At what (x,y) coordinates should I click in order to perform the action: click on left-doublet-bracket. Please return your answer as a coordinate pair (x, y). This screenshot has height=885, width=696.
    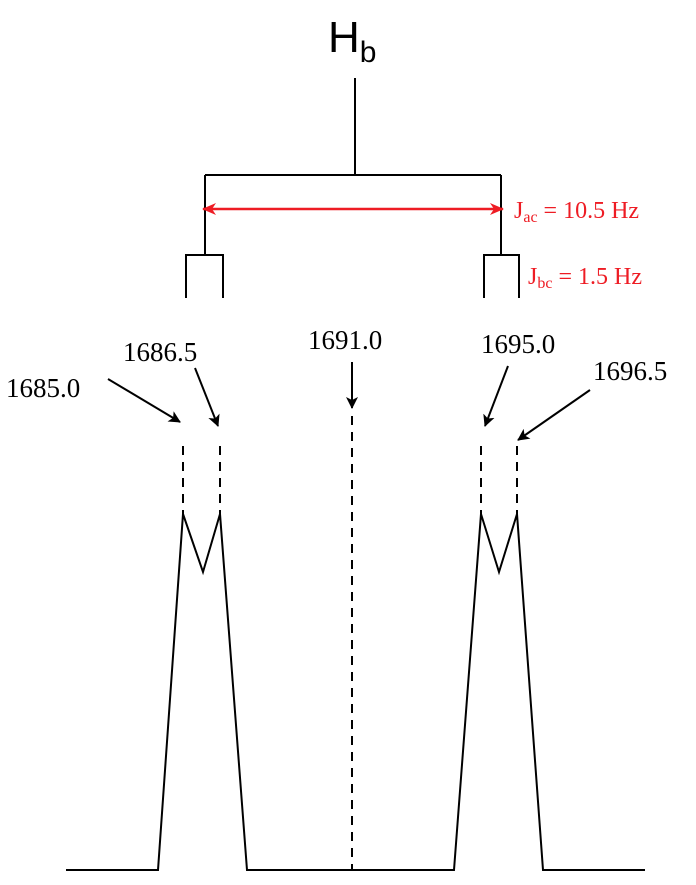
    Looking at the image, I should click on (204, 276).